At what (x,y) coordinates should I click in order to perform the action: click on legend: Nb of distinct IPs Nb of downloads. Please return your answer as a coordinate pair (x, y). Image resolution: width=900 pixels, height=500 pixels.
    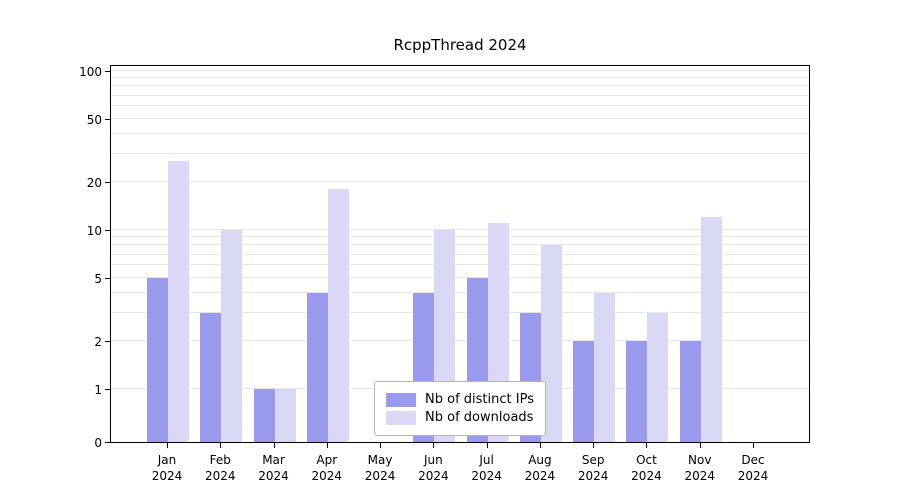
    Looking at the image, I should click on (460, 408).